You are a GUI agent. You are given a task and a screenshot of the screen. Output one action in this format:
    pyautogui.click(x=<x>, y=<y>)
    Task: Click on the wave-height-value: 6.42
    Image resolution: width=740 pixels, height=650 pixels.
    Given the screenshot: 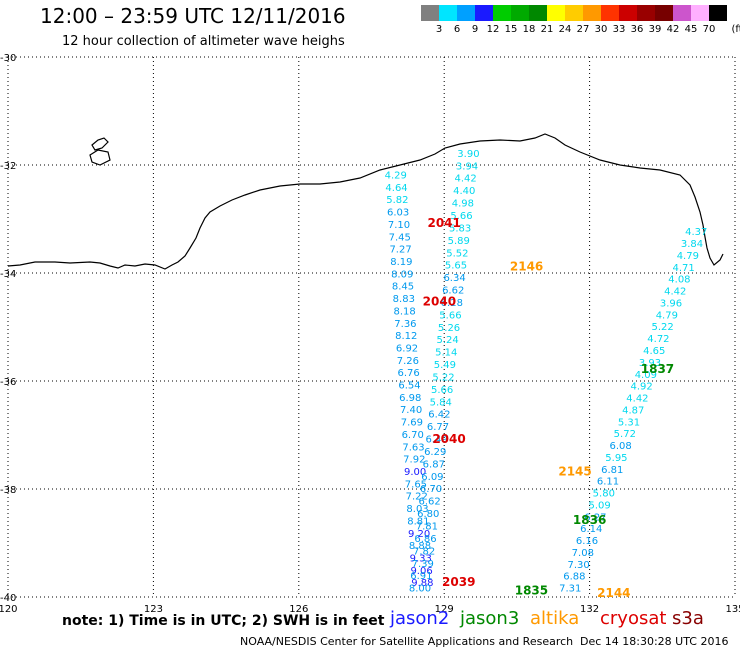 What is the action you would take?
    pyautogui.click(x=439, y=415)
    